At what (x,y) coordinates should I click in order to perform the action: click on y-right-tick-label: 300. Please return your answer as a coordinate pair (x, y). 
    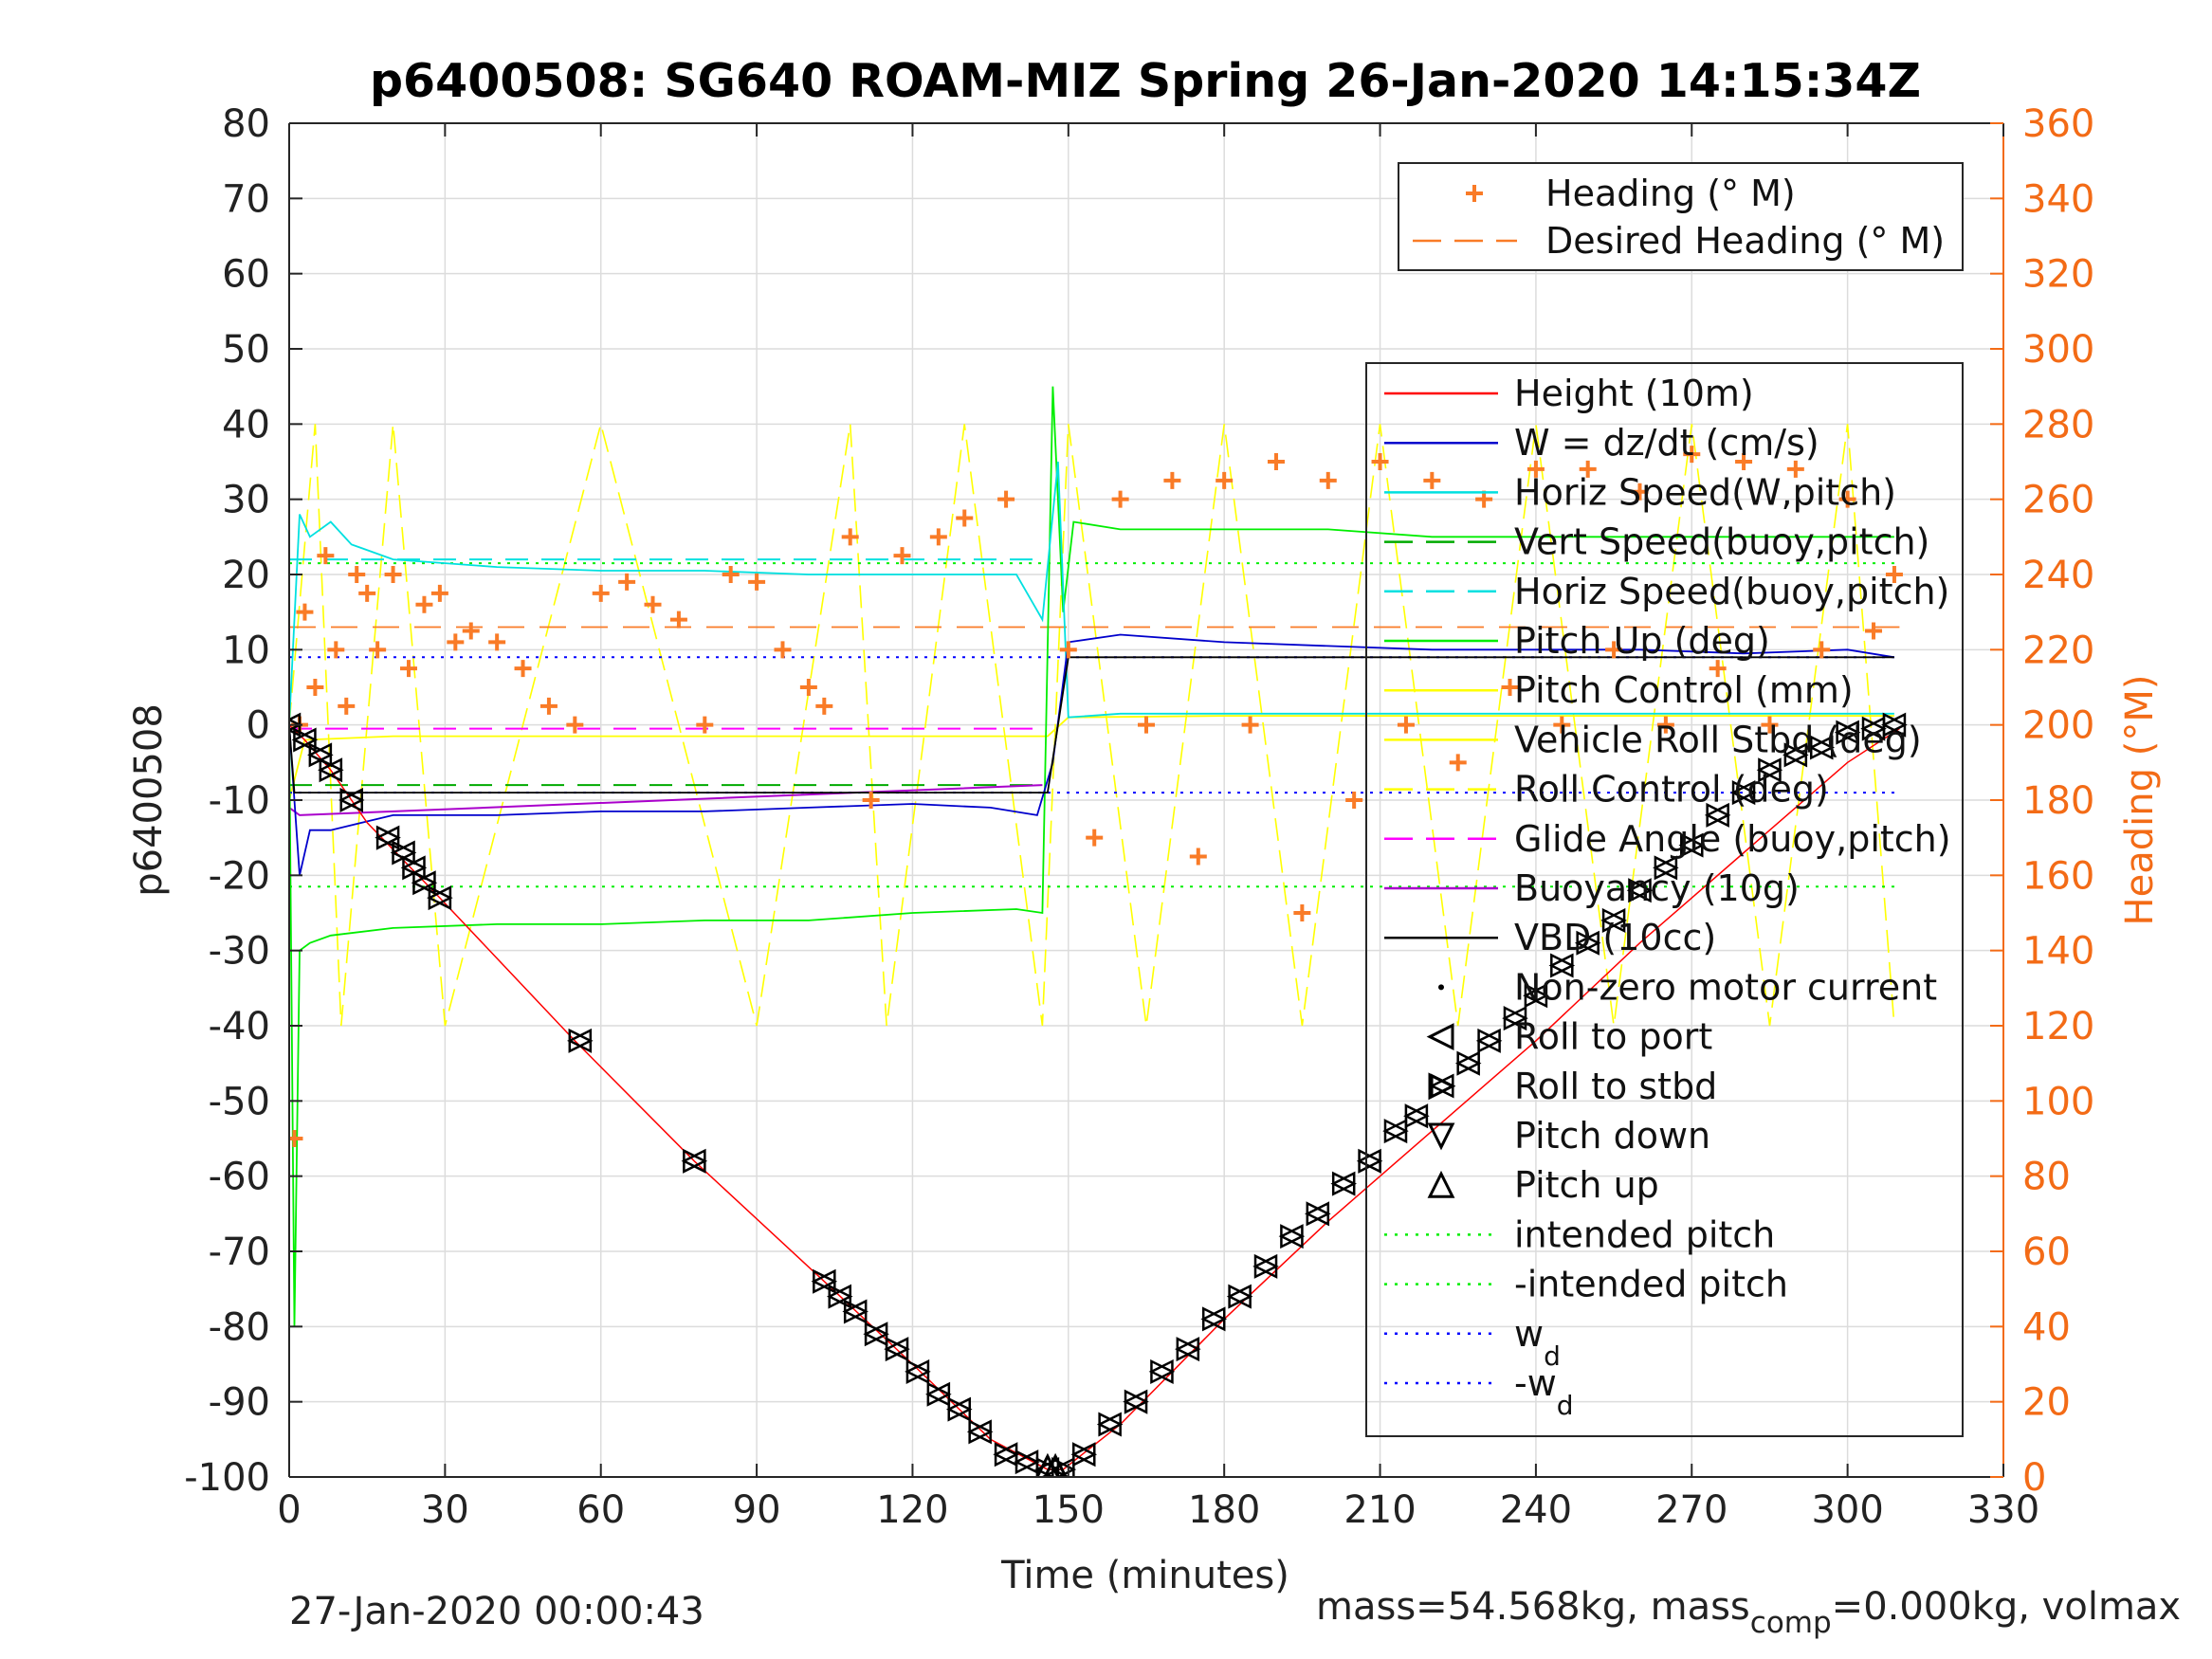
    Looking at the image, I should click on (2058, 350).